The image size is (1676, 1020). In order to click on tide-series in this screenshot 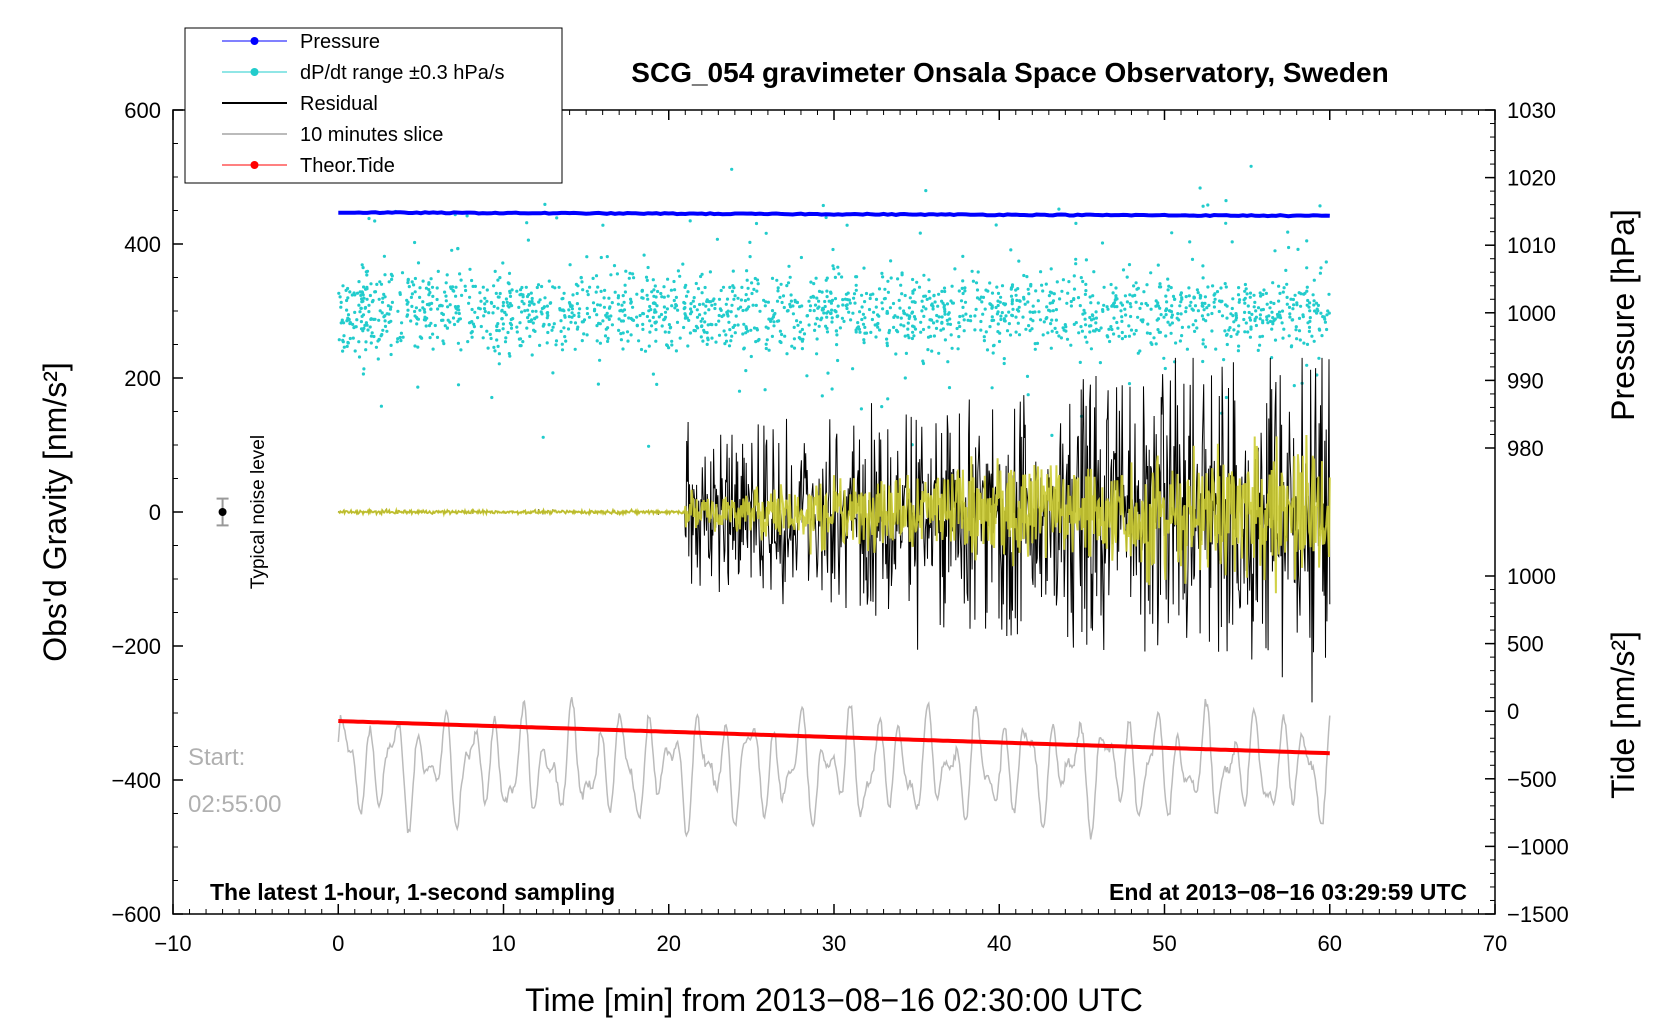, I will do `click(834, 737)`.